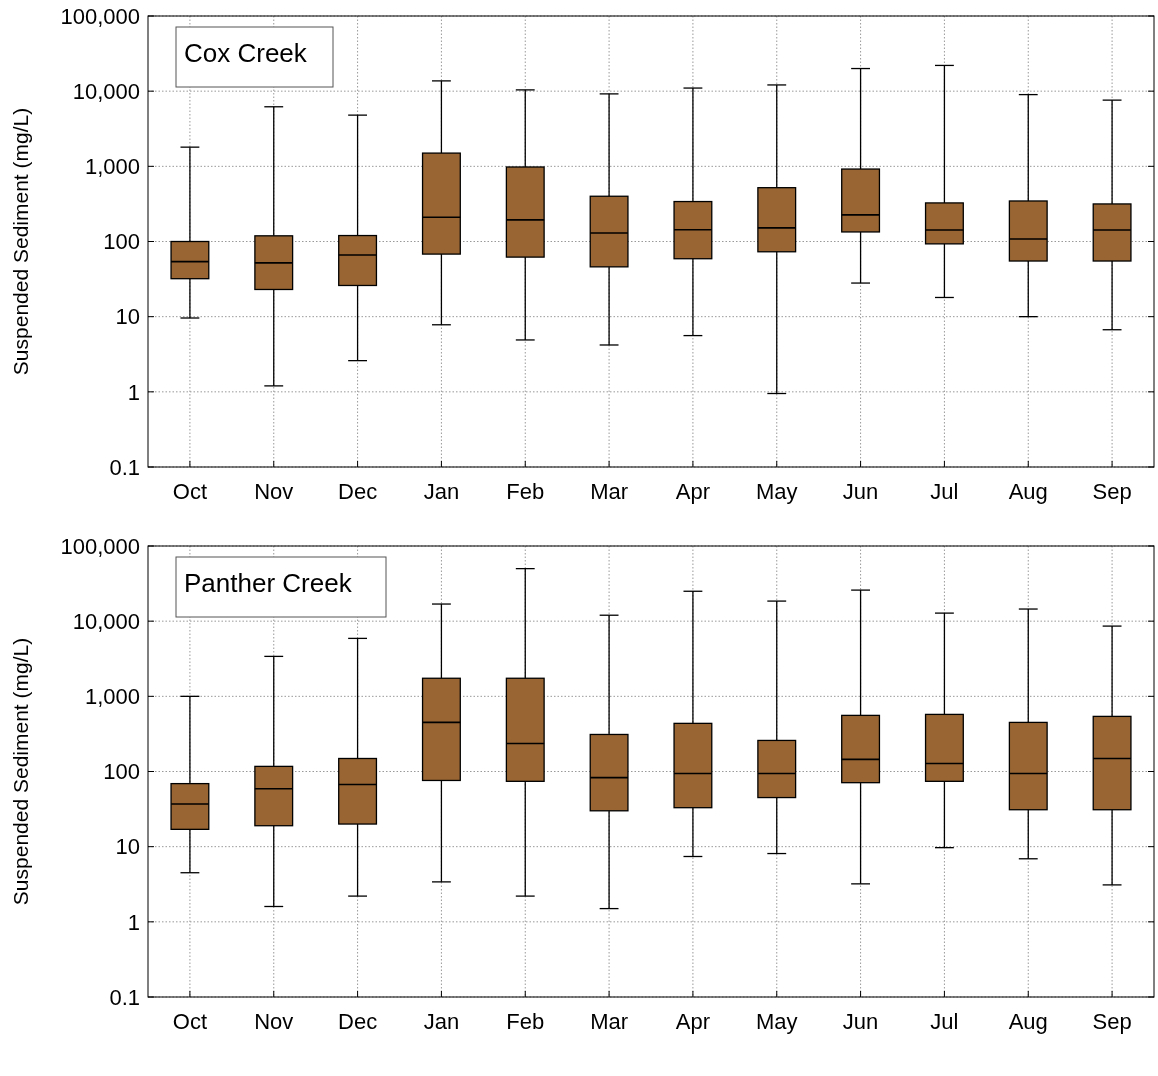 This screenshot has width=1158, height=1076. I want to click on text: Panther Creek, so click(268, 583).